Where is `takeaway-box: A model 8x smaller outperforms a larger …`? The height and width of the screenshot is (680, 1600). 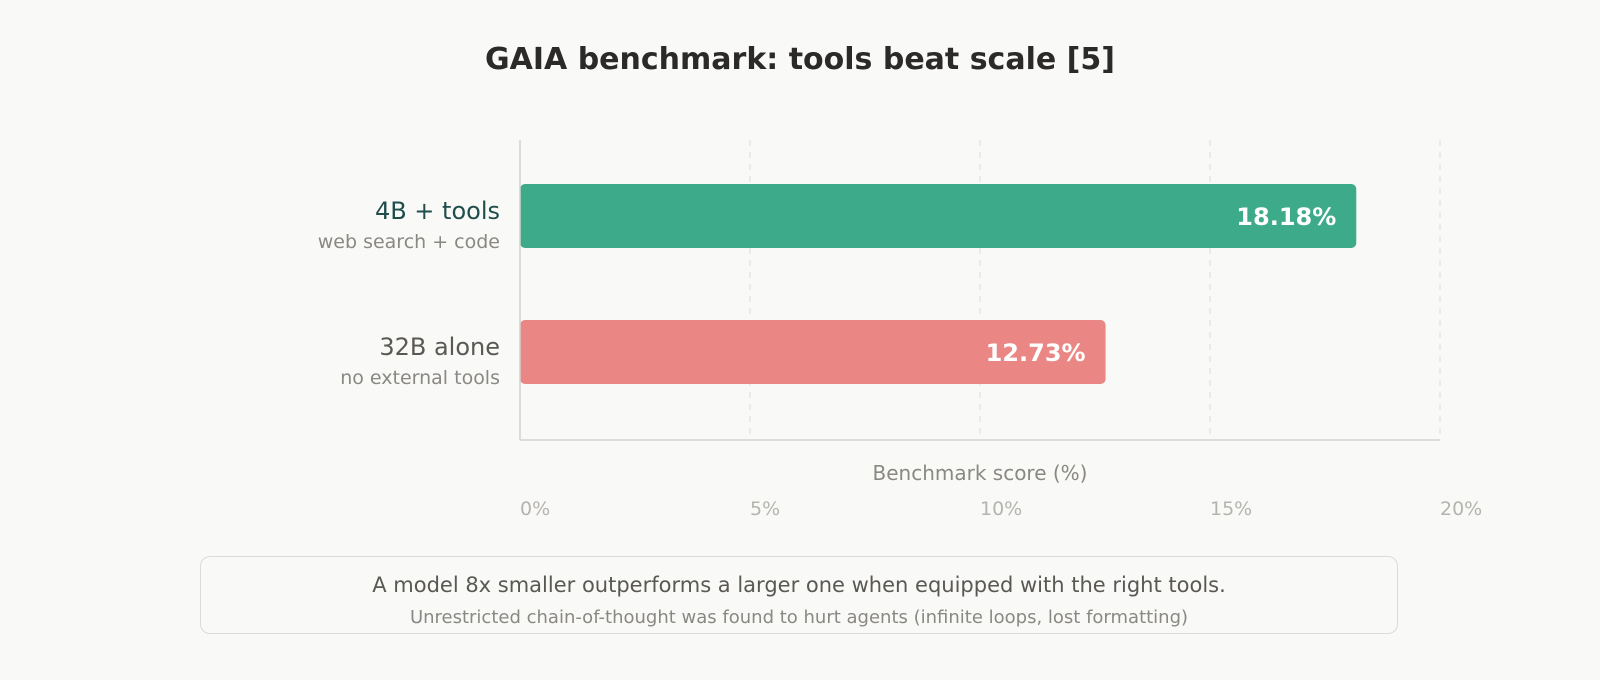
takeaway-box: A model 8x smaller outperforms a larger … is located at coordinates (799, 595).